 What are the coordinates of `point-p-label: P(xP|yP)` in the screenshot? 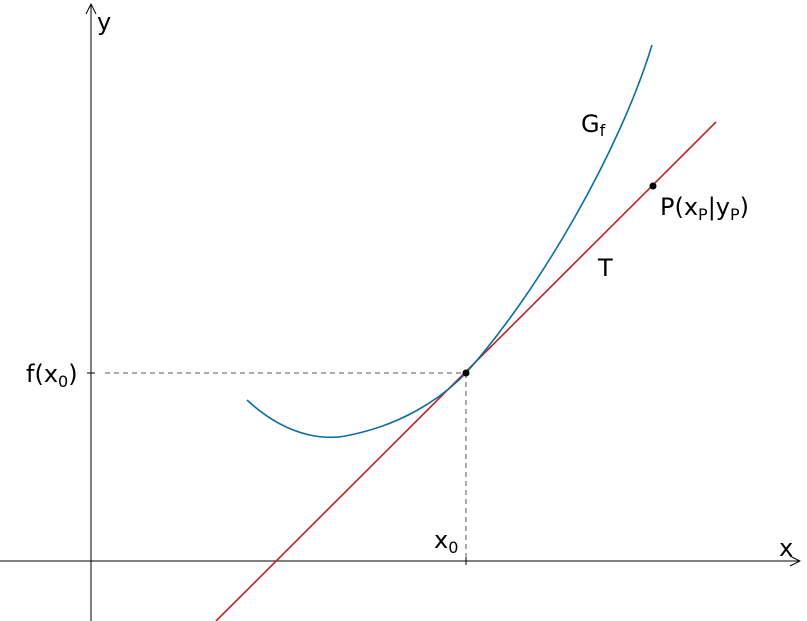 It's located at (704, 208).